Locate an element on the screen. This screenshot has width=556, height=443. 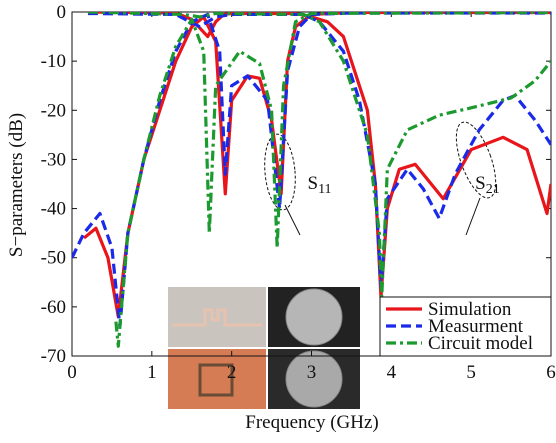
annotation: S21 is located at coordinates (487, 185).